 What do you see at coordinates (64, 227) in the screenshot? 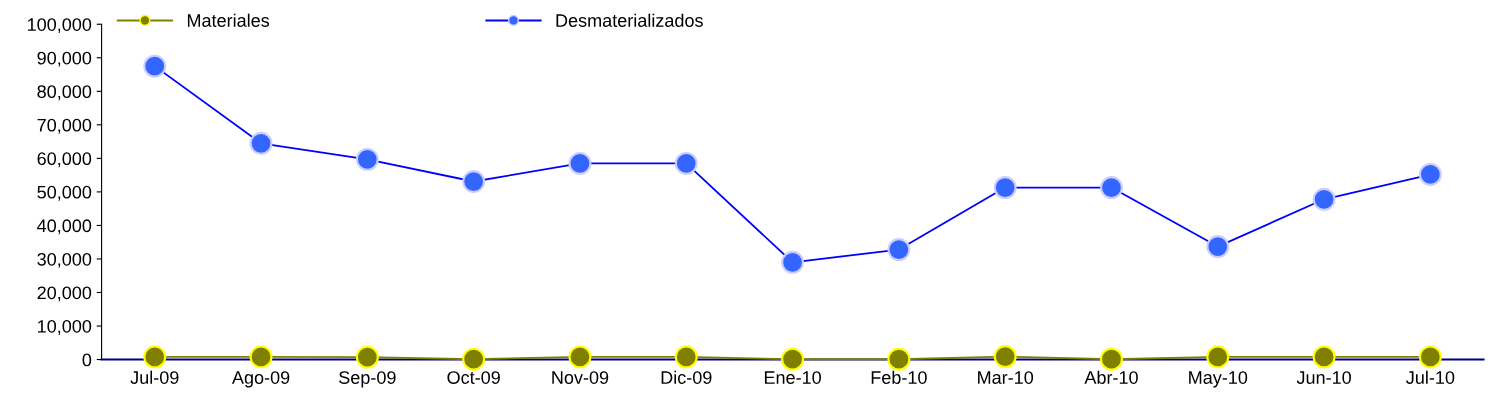
I see `y-tick-label: 40,000` at bounding box center [64, 227].